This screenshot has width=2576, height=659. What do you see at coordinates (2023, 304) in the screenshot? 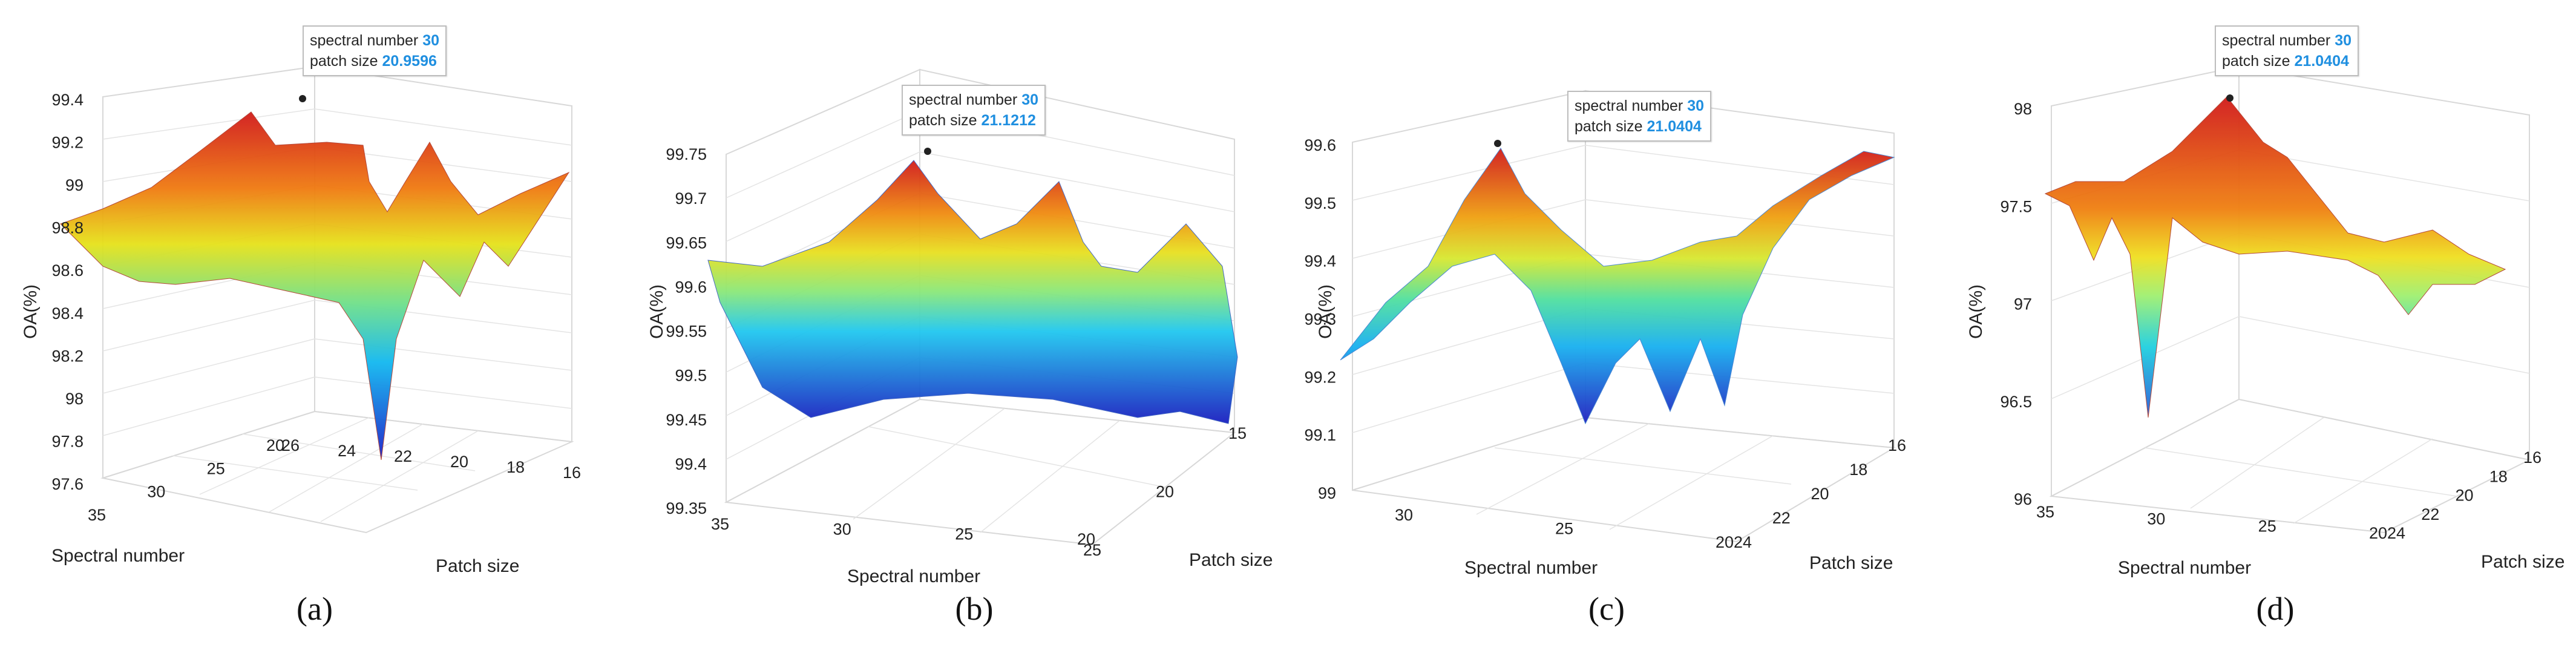
I see `z-tick-label: 97` at bounding box center [2023, 304].